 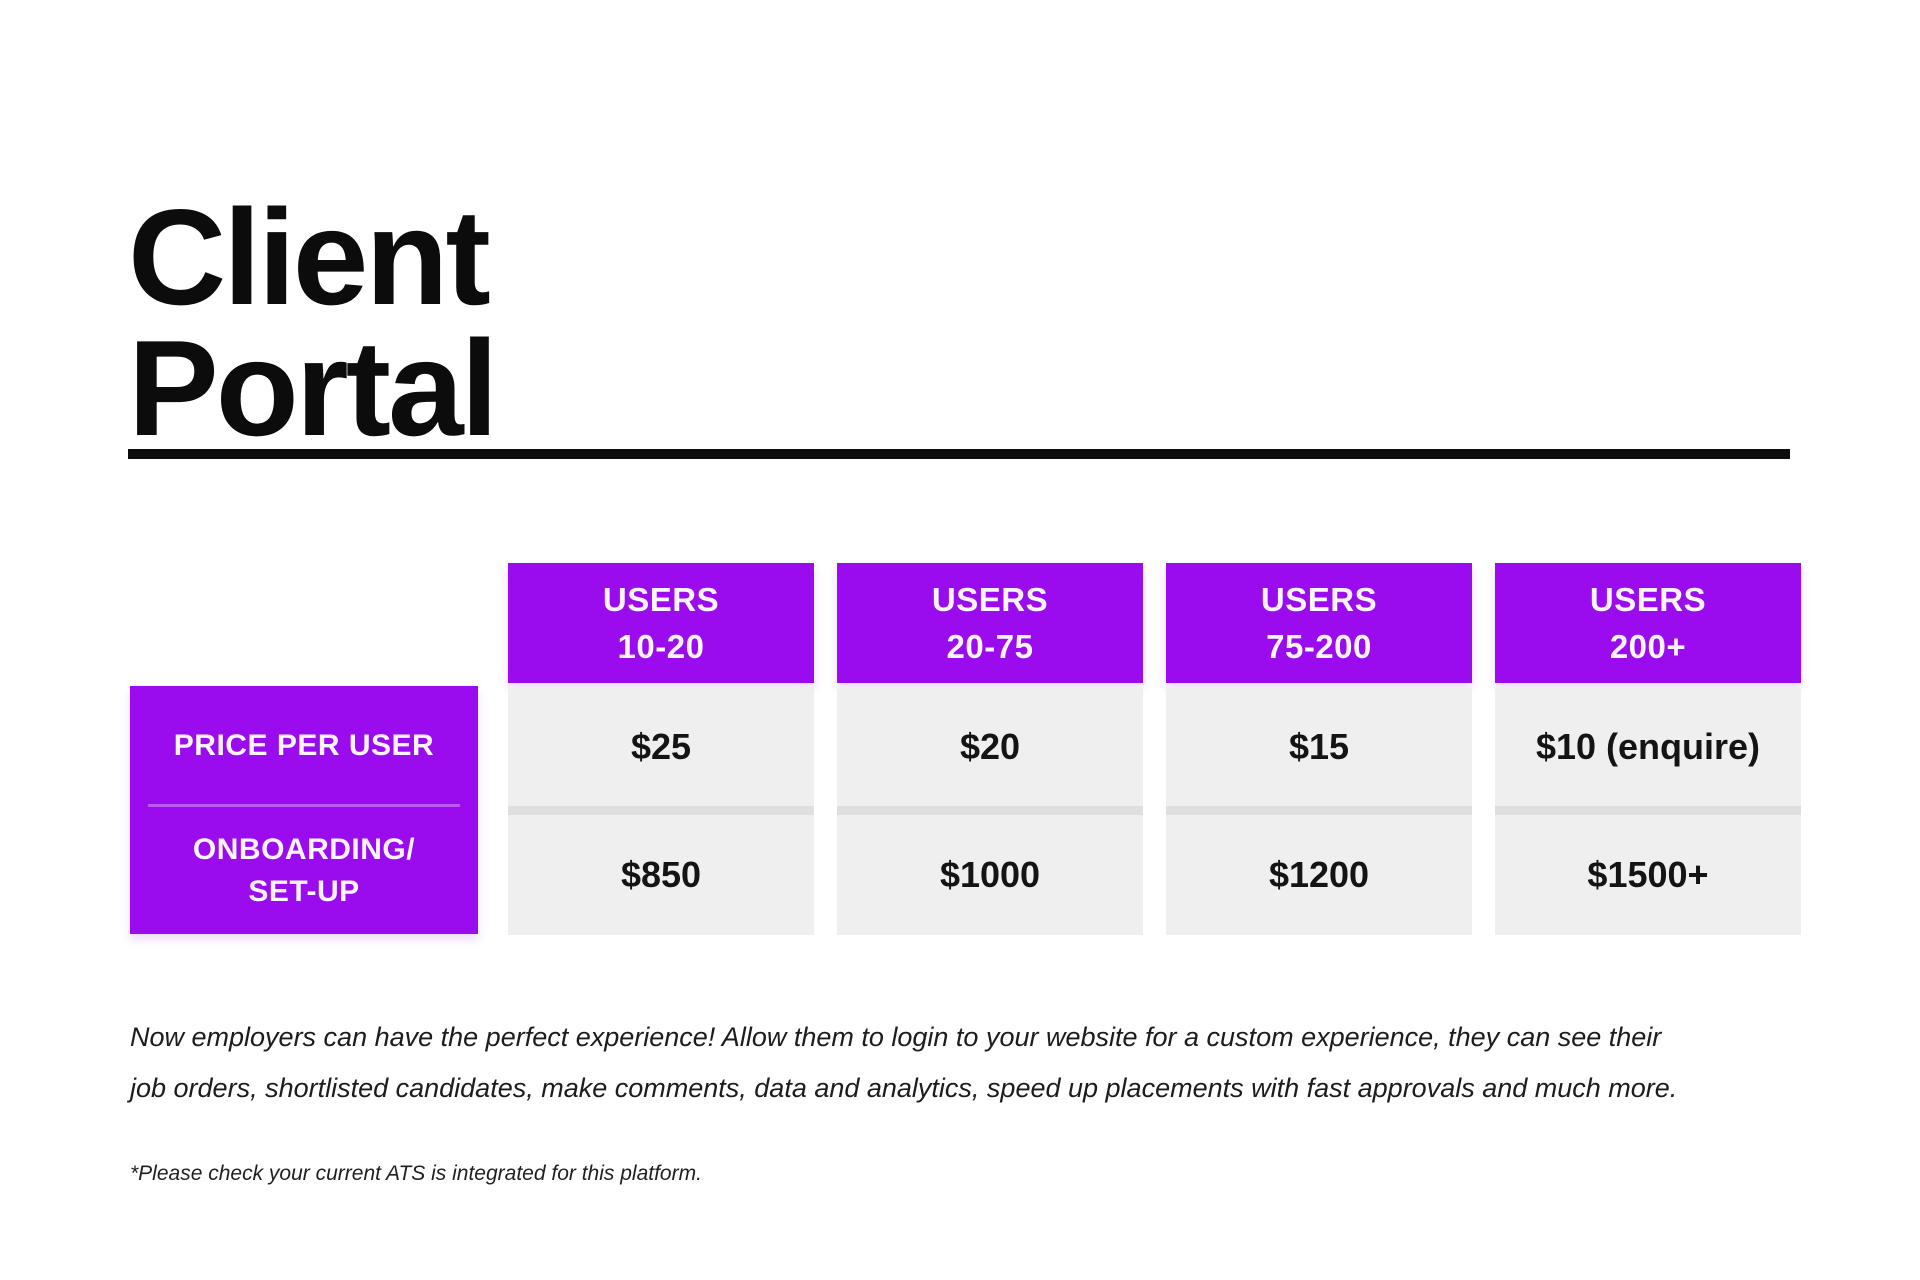 I want to click on column-header-users-200-plus: USERS 200+, so click(x=1648, y=623).